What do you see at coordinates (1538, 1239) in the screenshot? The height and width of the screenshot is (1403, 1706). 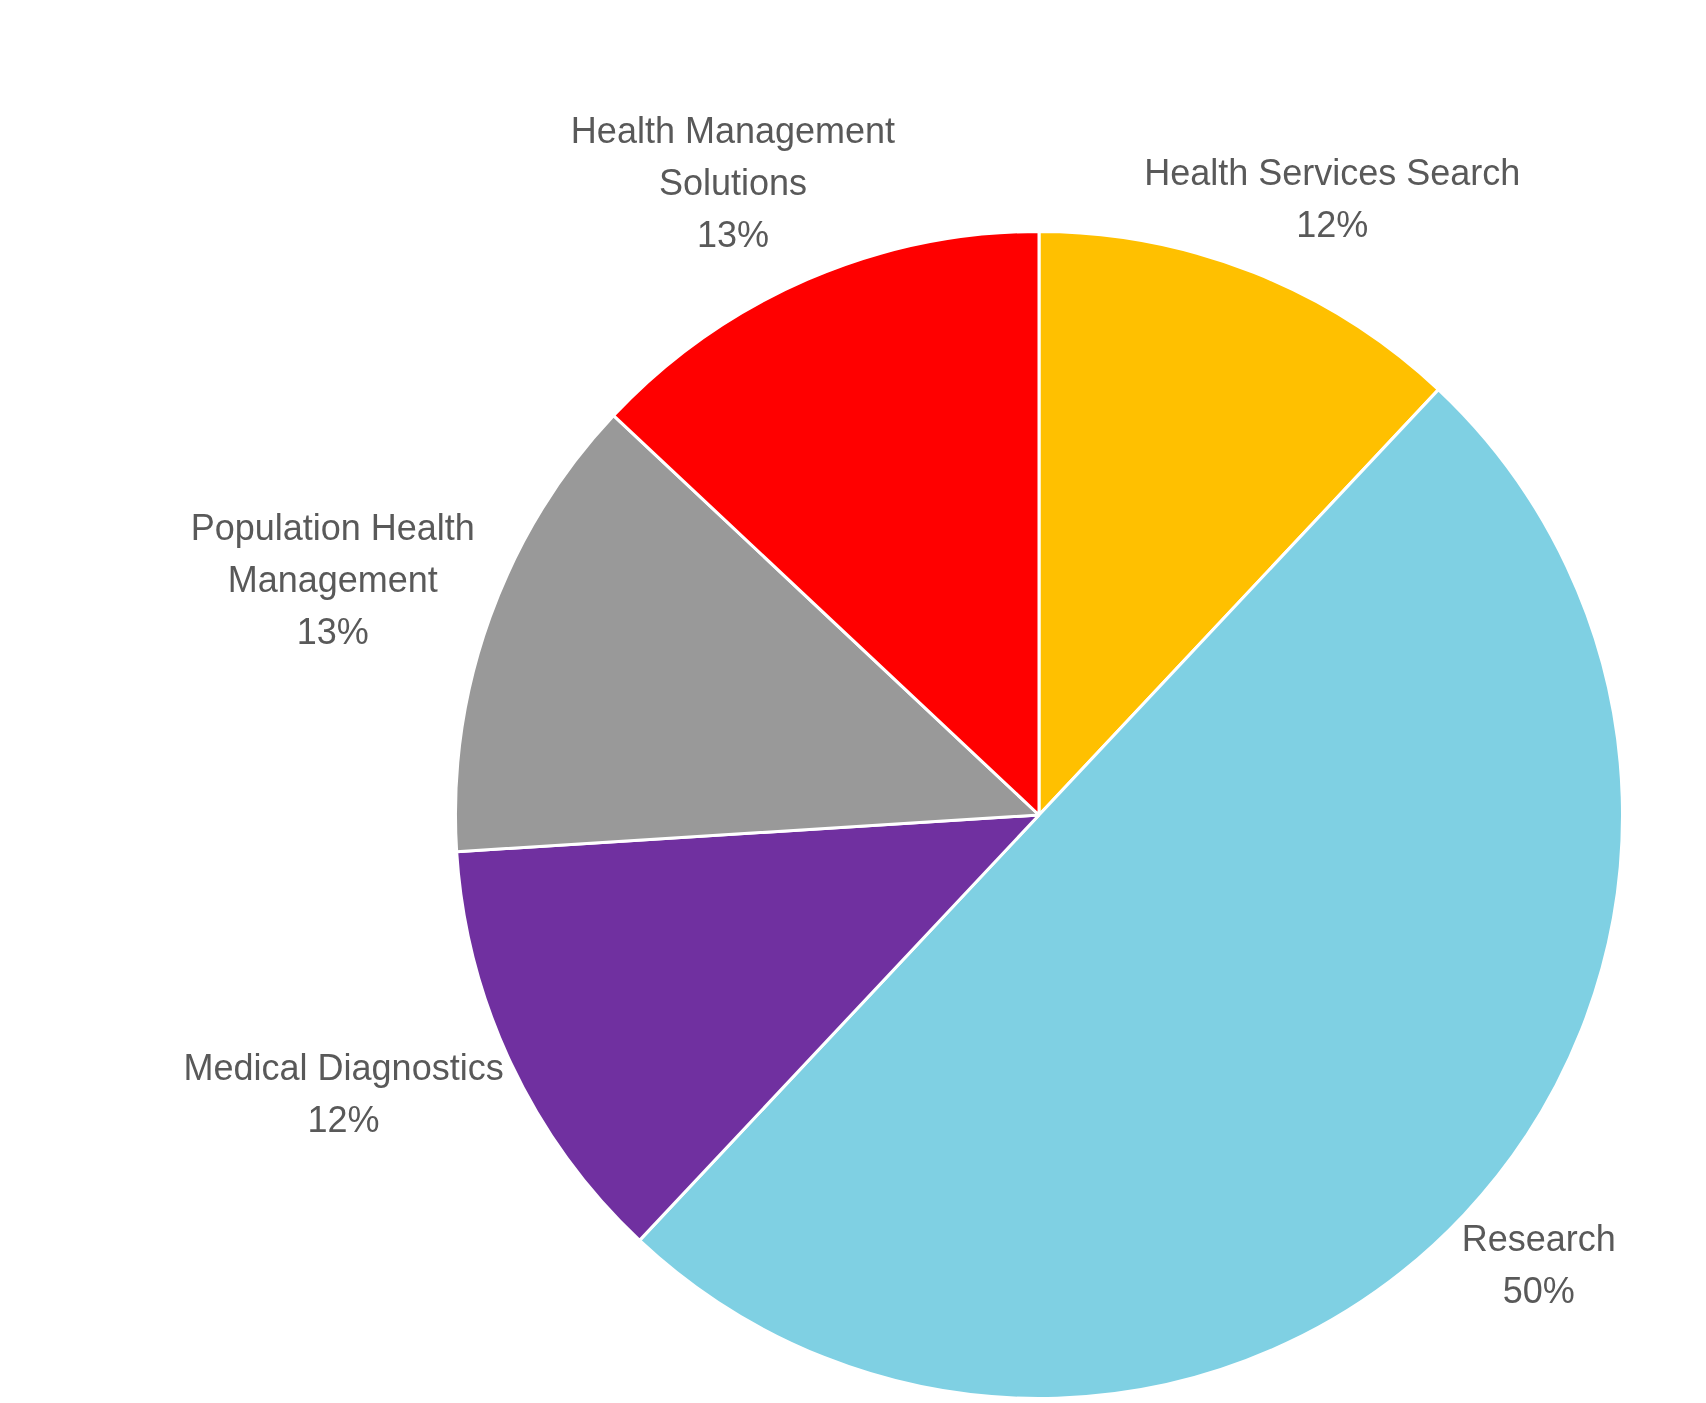 I see `slice-label: Research` at bounding box center [1538, 1239].